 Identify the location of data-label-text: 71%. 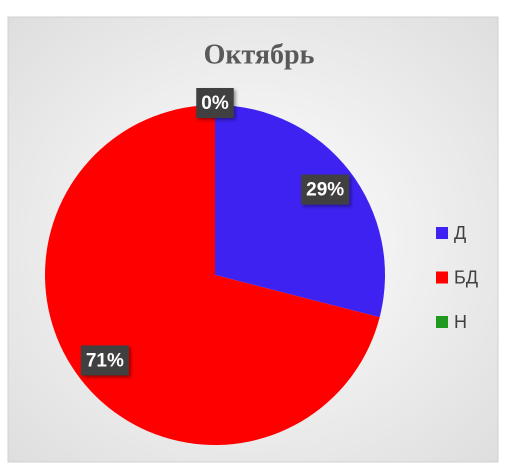
(105, 360).